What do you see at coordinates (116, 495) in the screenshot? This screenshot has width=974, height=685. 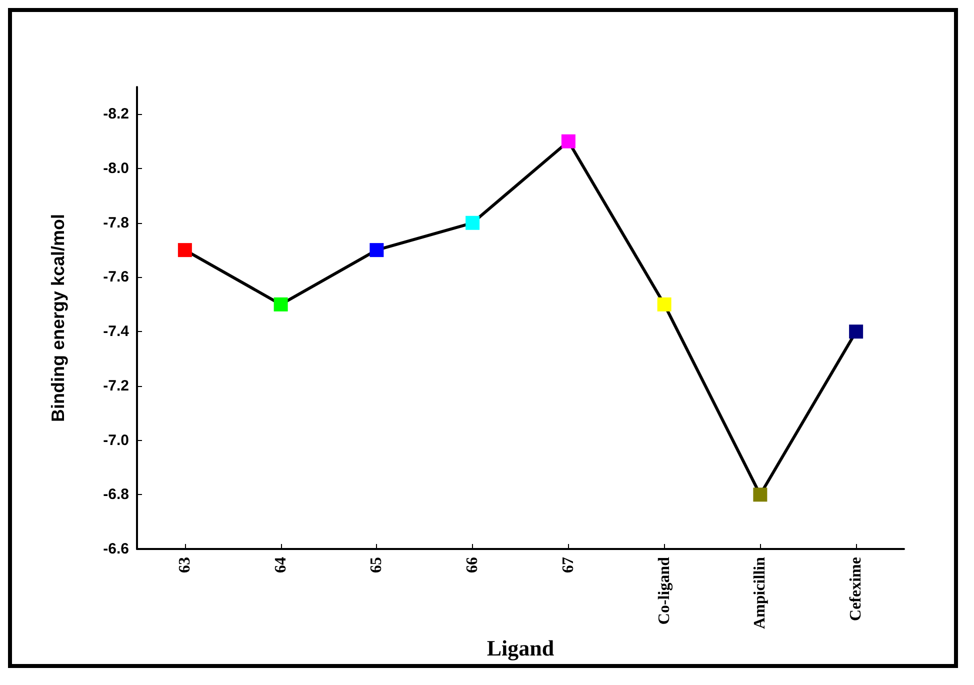 I see `y-tick-label: -6.8` at bounding box center [116, 495].